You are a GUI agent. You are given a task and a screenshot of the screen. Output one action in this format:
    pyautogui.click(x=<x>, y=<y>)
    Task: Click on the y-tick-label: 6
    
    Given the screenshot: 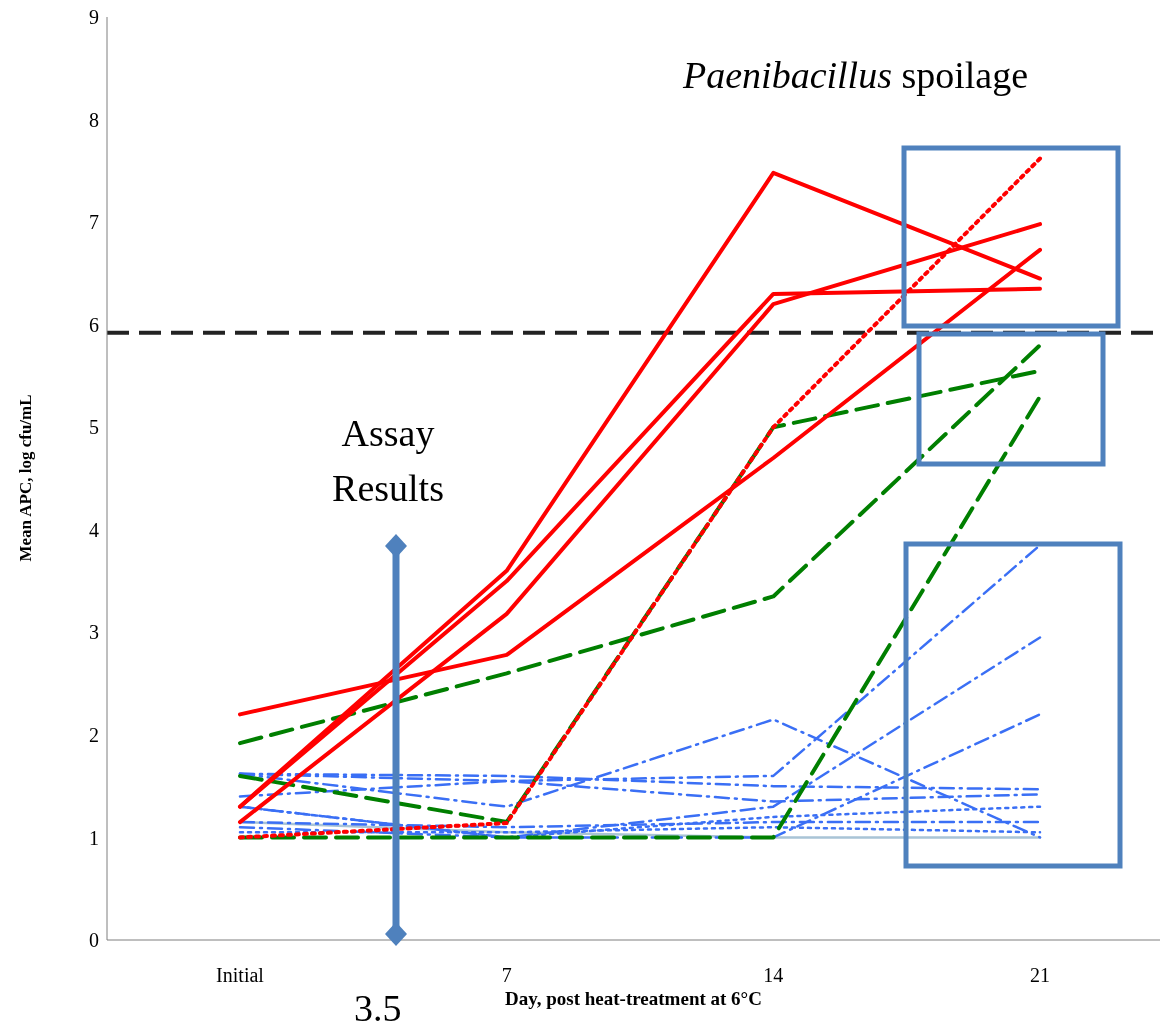 What is the action you would take?
    pyautogui.click(x=94, y=324)
    